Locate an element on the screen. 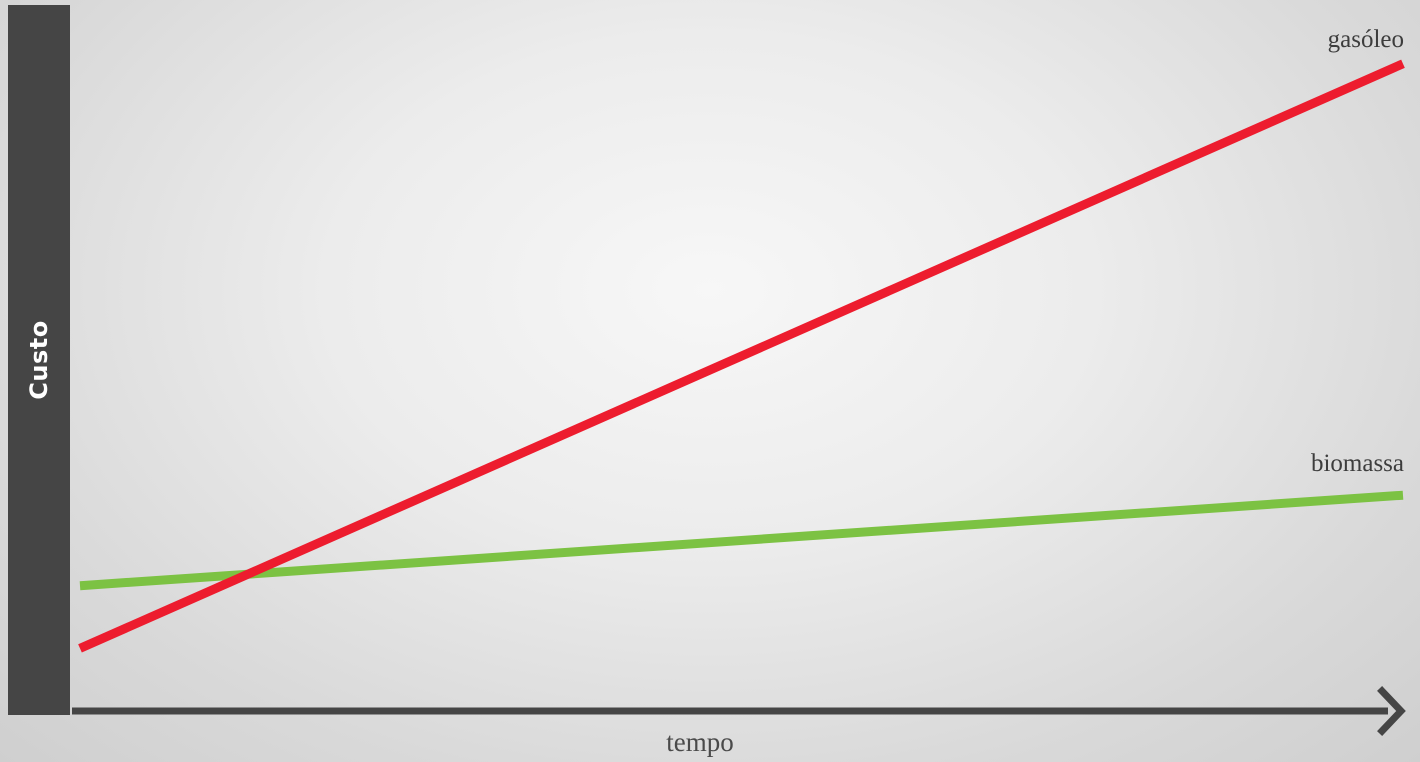 The height and width of the screenshot is (762, 1420). series-label-gasoleo: gasóleo is located at coordinates (1365, 39).